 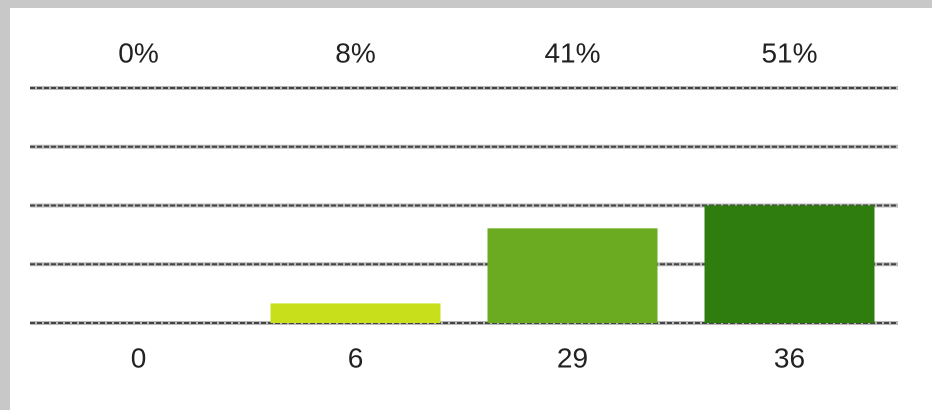 I want to click on count-label: 6, so click(x=356, y=357).